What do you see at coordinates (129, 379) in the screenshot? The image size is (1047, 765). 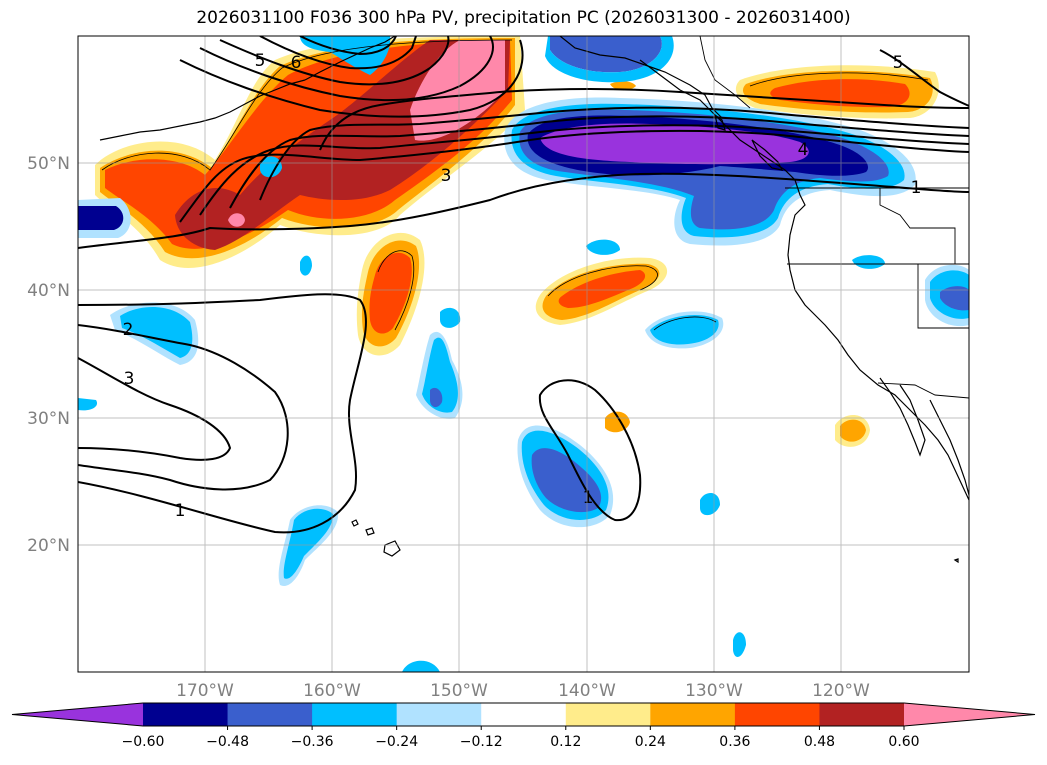 I see `contour-label-3b: 3` at bounding box center [129, 379].